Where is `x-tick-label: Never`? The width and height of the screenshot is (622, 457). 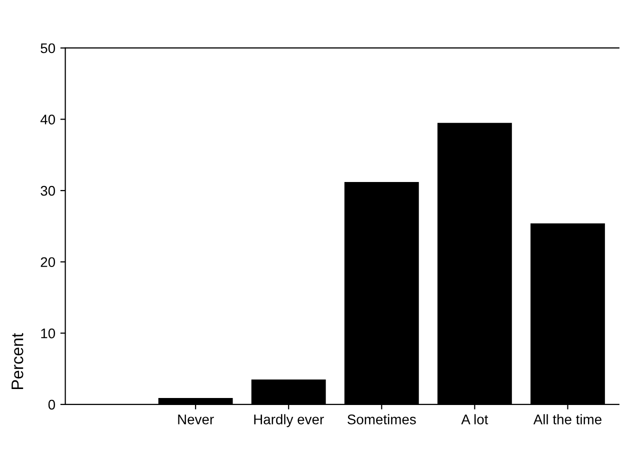
x-tick-label: Never is located at coordinates (196, 419).